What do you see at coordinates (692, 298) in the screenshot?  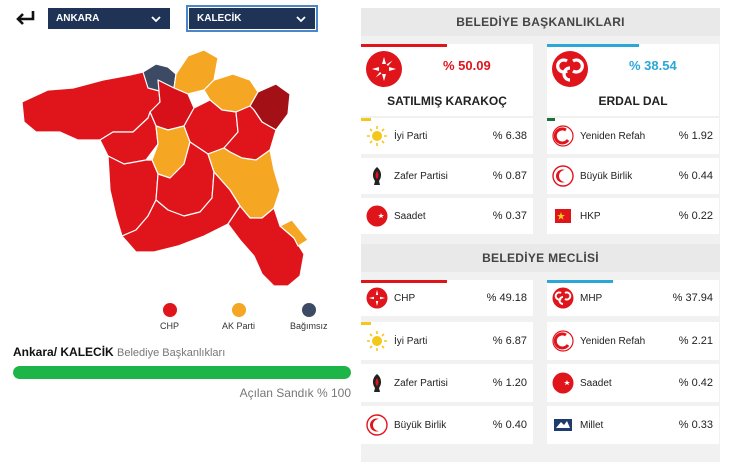 I see `party-percentage: % 37.94` at bounding box center [692, 298].